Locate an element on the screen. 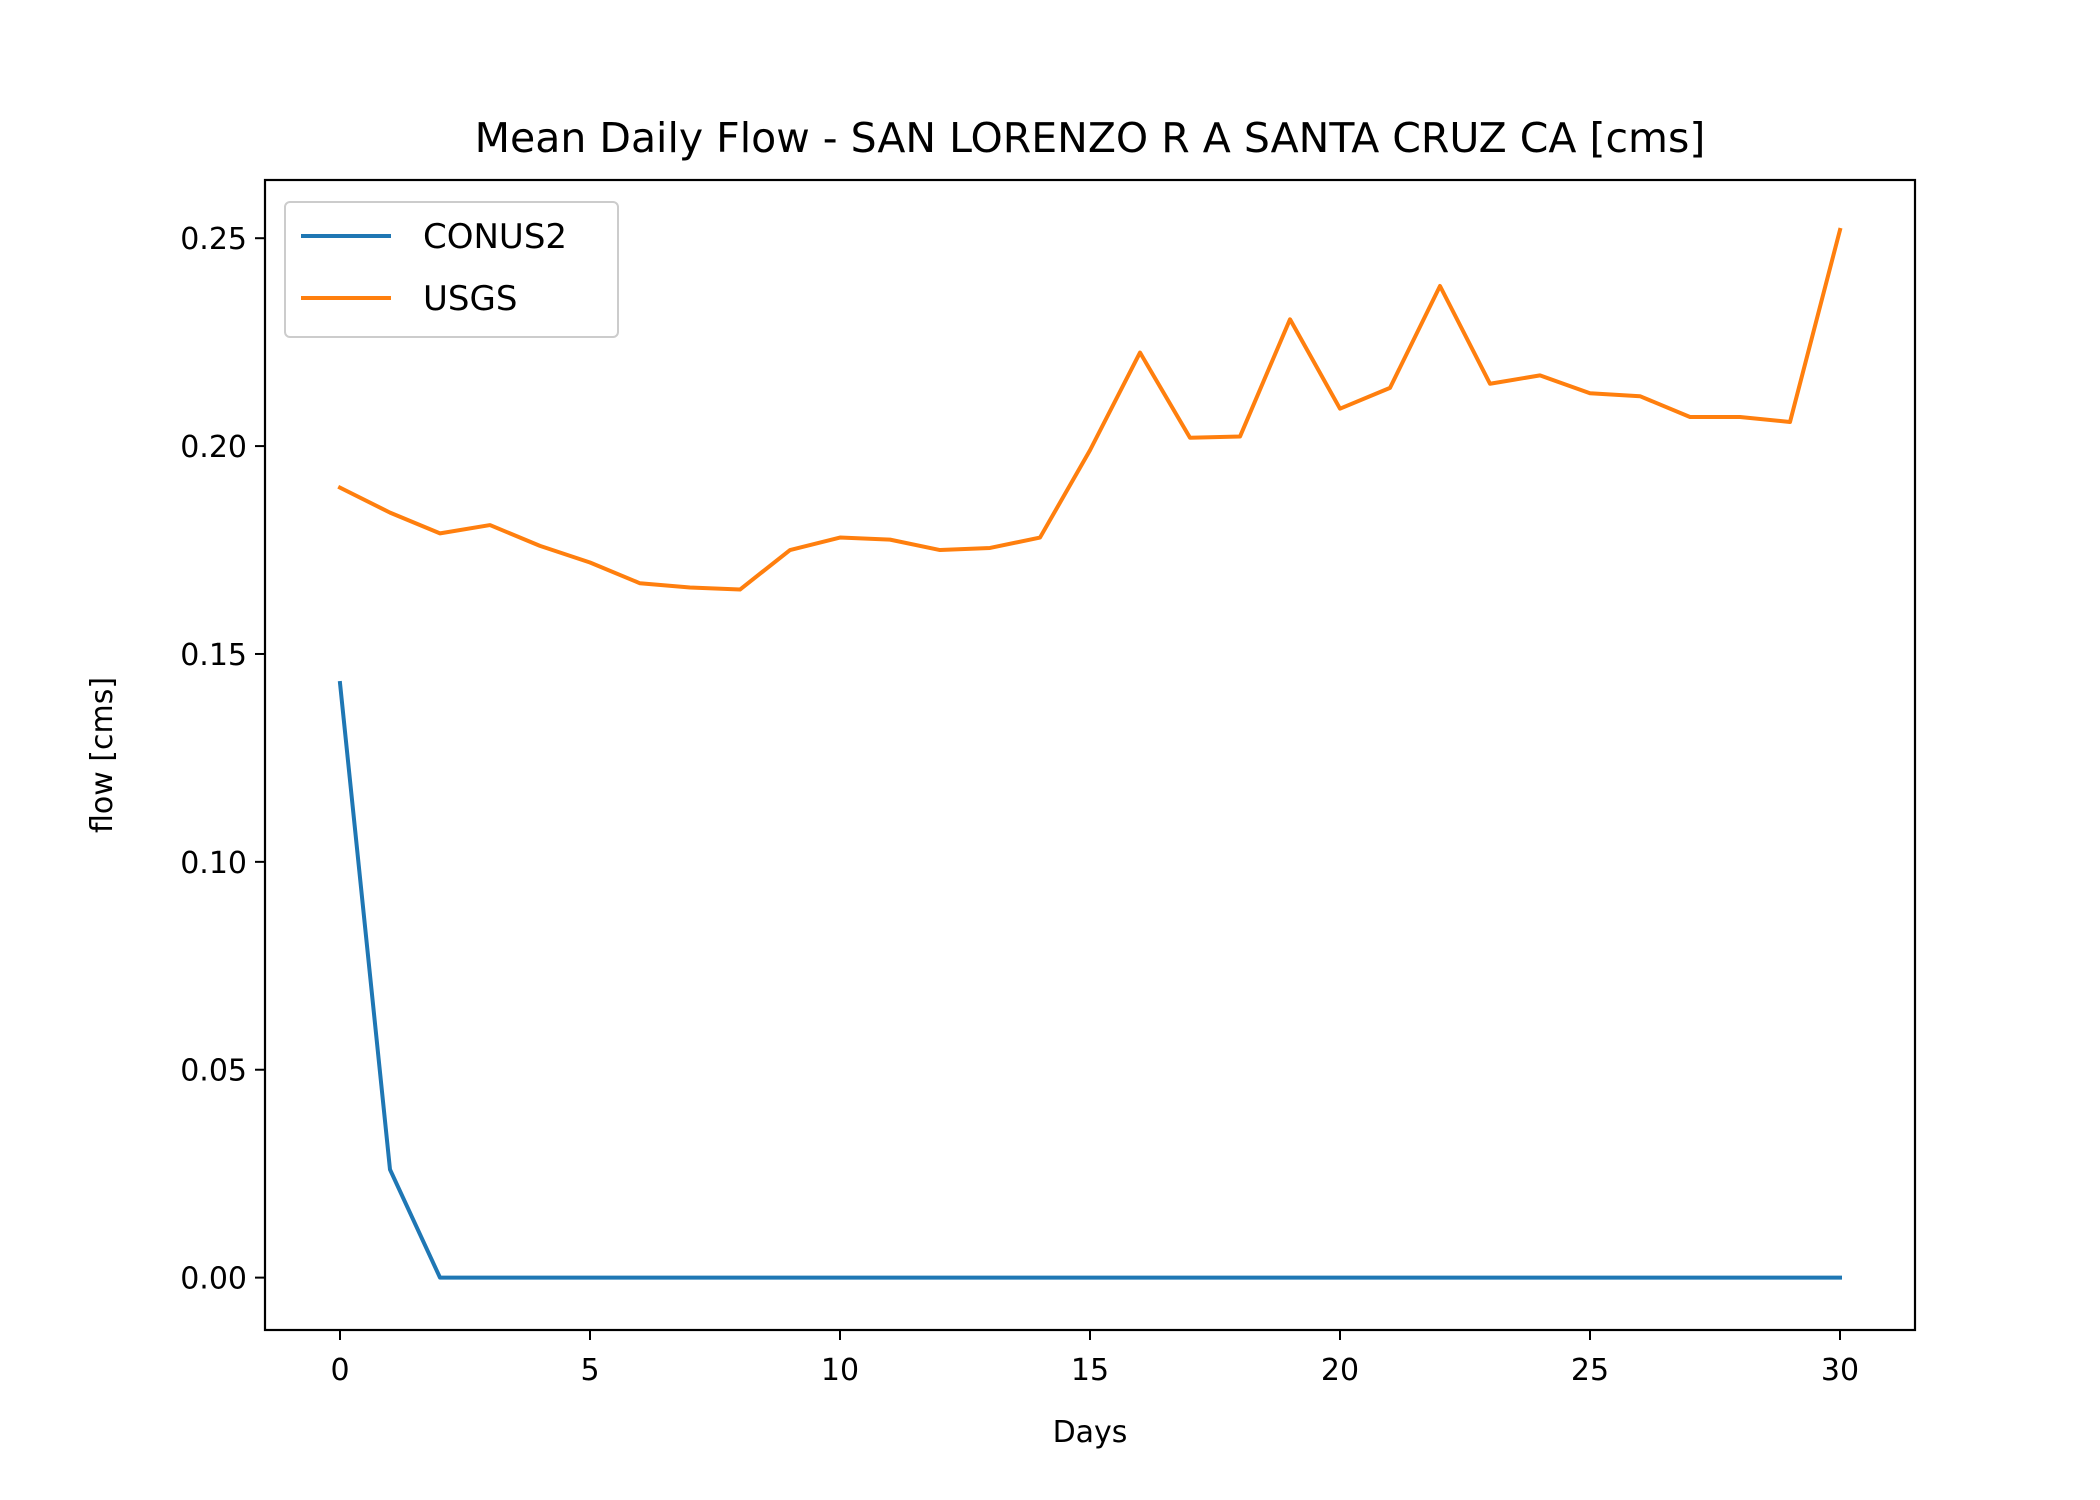  x-tick-label: 30 is located at coordinates (1840, 1370).